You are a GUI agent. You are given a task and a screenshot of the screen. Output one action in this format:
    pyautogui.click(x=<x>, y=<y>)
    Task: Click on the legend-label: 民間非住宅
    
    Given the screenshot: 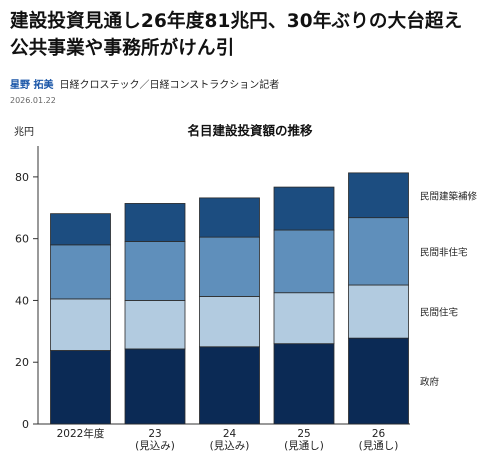 What is the action you would take?
    pyautogui.click(x=444, y=252)
    